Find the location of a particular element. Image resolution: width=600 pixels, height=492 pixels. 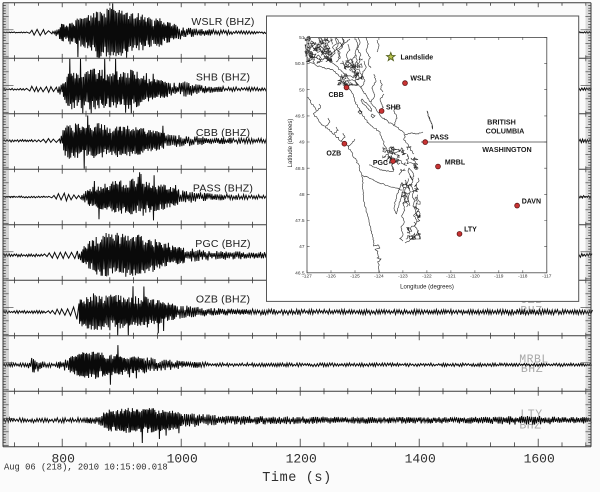

svg-text:Aug 06 (218), 2010 10:15:00.01: Aug 06 (218), 2010 10:15:00.018 is located at coordinates (86, 468).